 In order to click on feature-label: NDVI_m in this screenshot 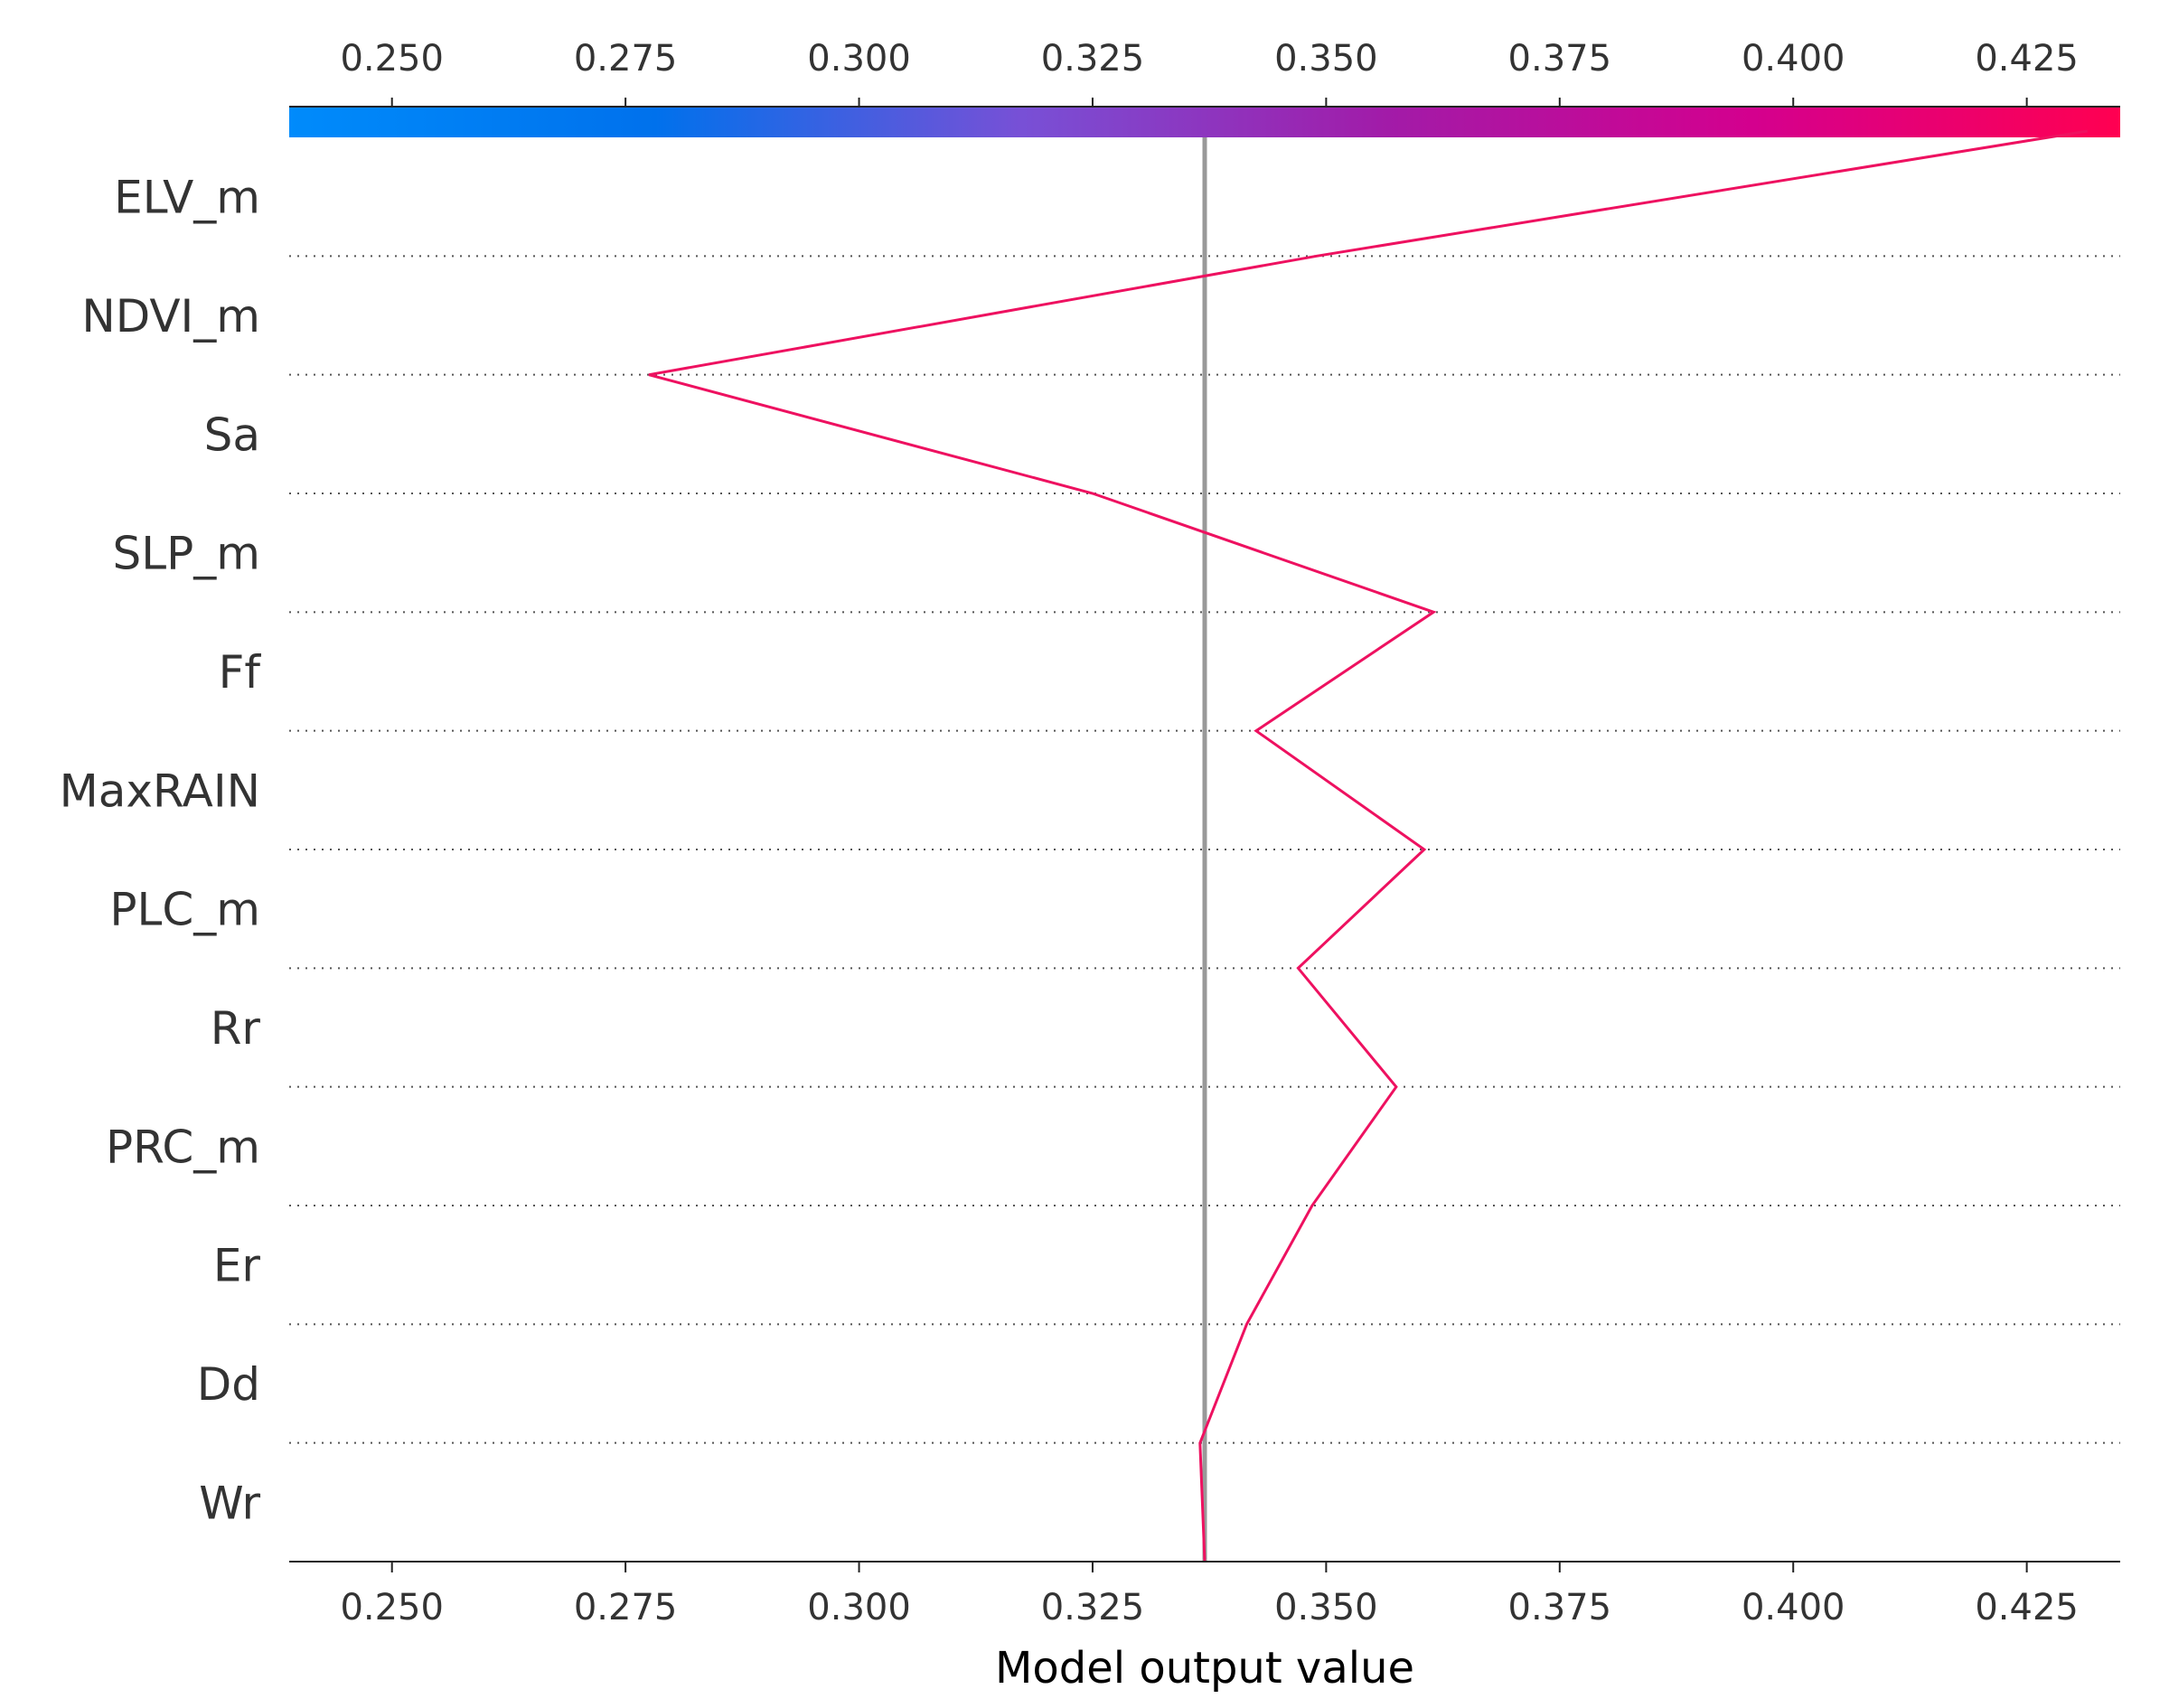, I will do `click(171, 316)`.